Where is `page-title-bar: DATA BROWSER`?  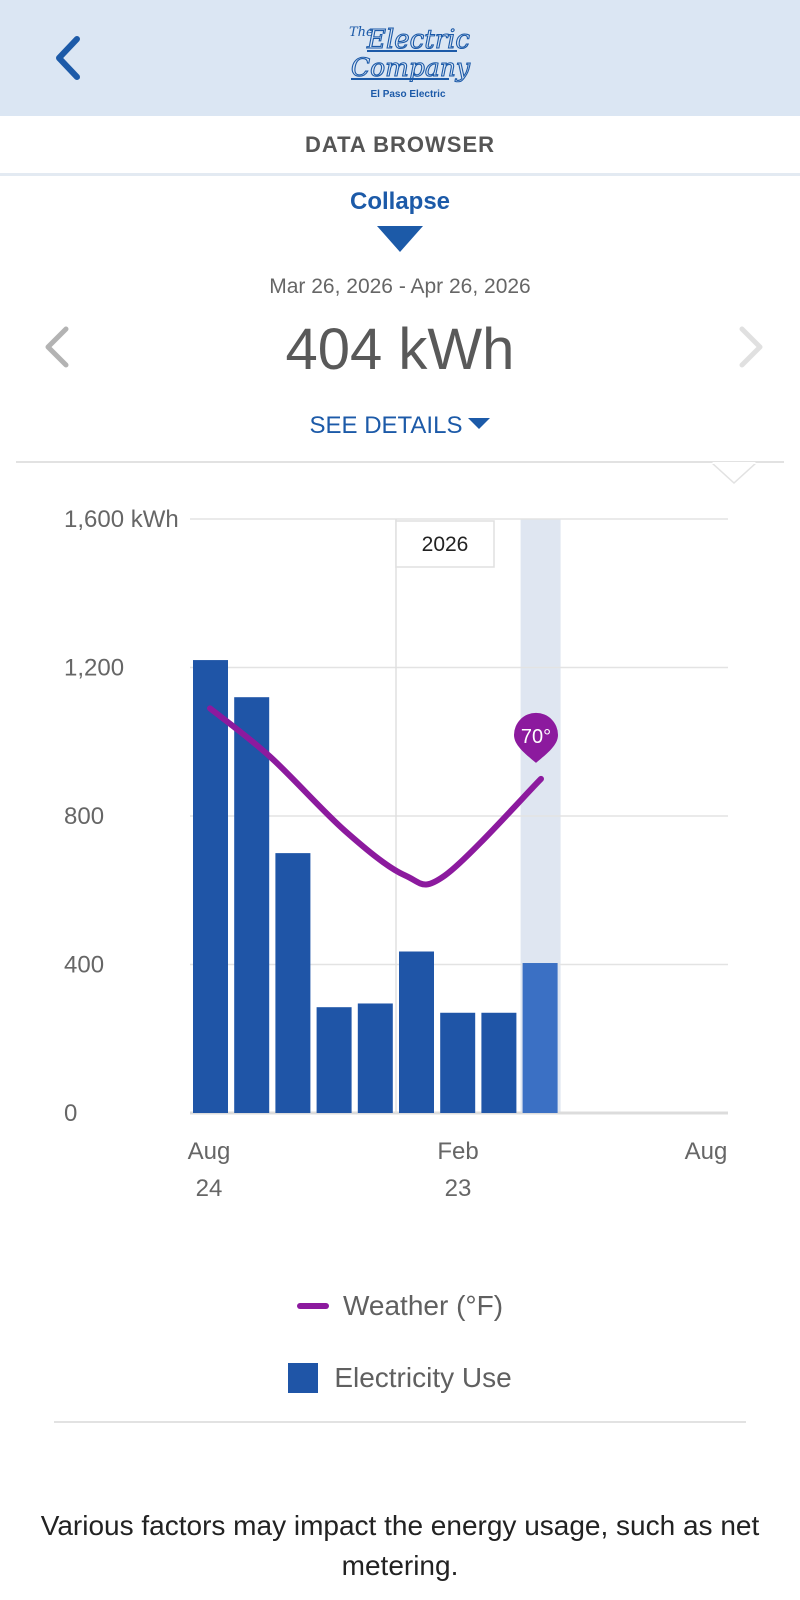 page-title-bar: DATA BROWSER is located at coordinates (400, 146).